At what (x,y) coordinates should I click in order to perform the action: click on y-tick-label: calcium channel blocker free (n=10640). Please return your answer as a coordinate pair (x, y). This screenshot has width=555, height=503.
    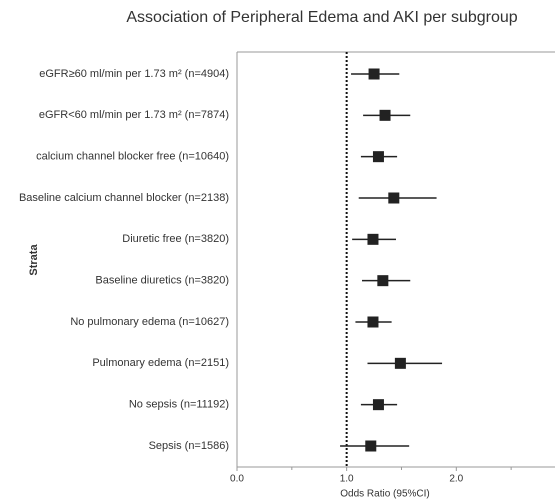
    Looking at the image, I should click on (132, 157).